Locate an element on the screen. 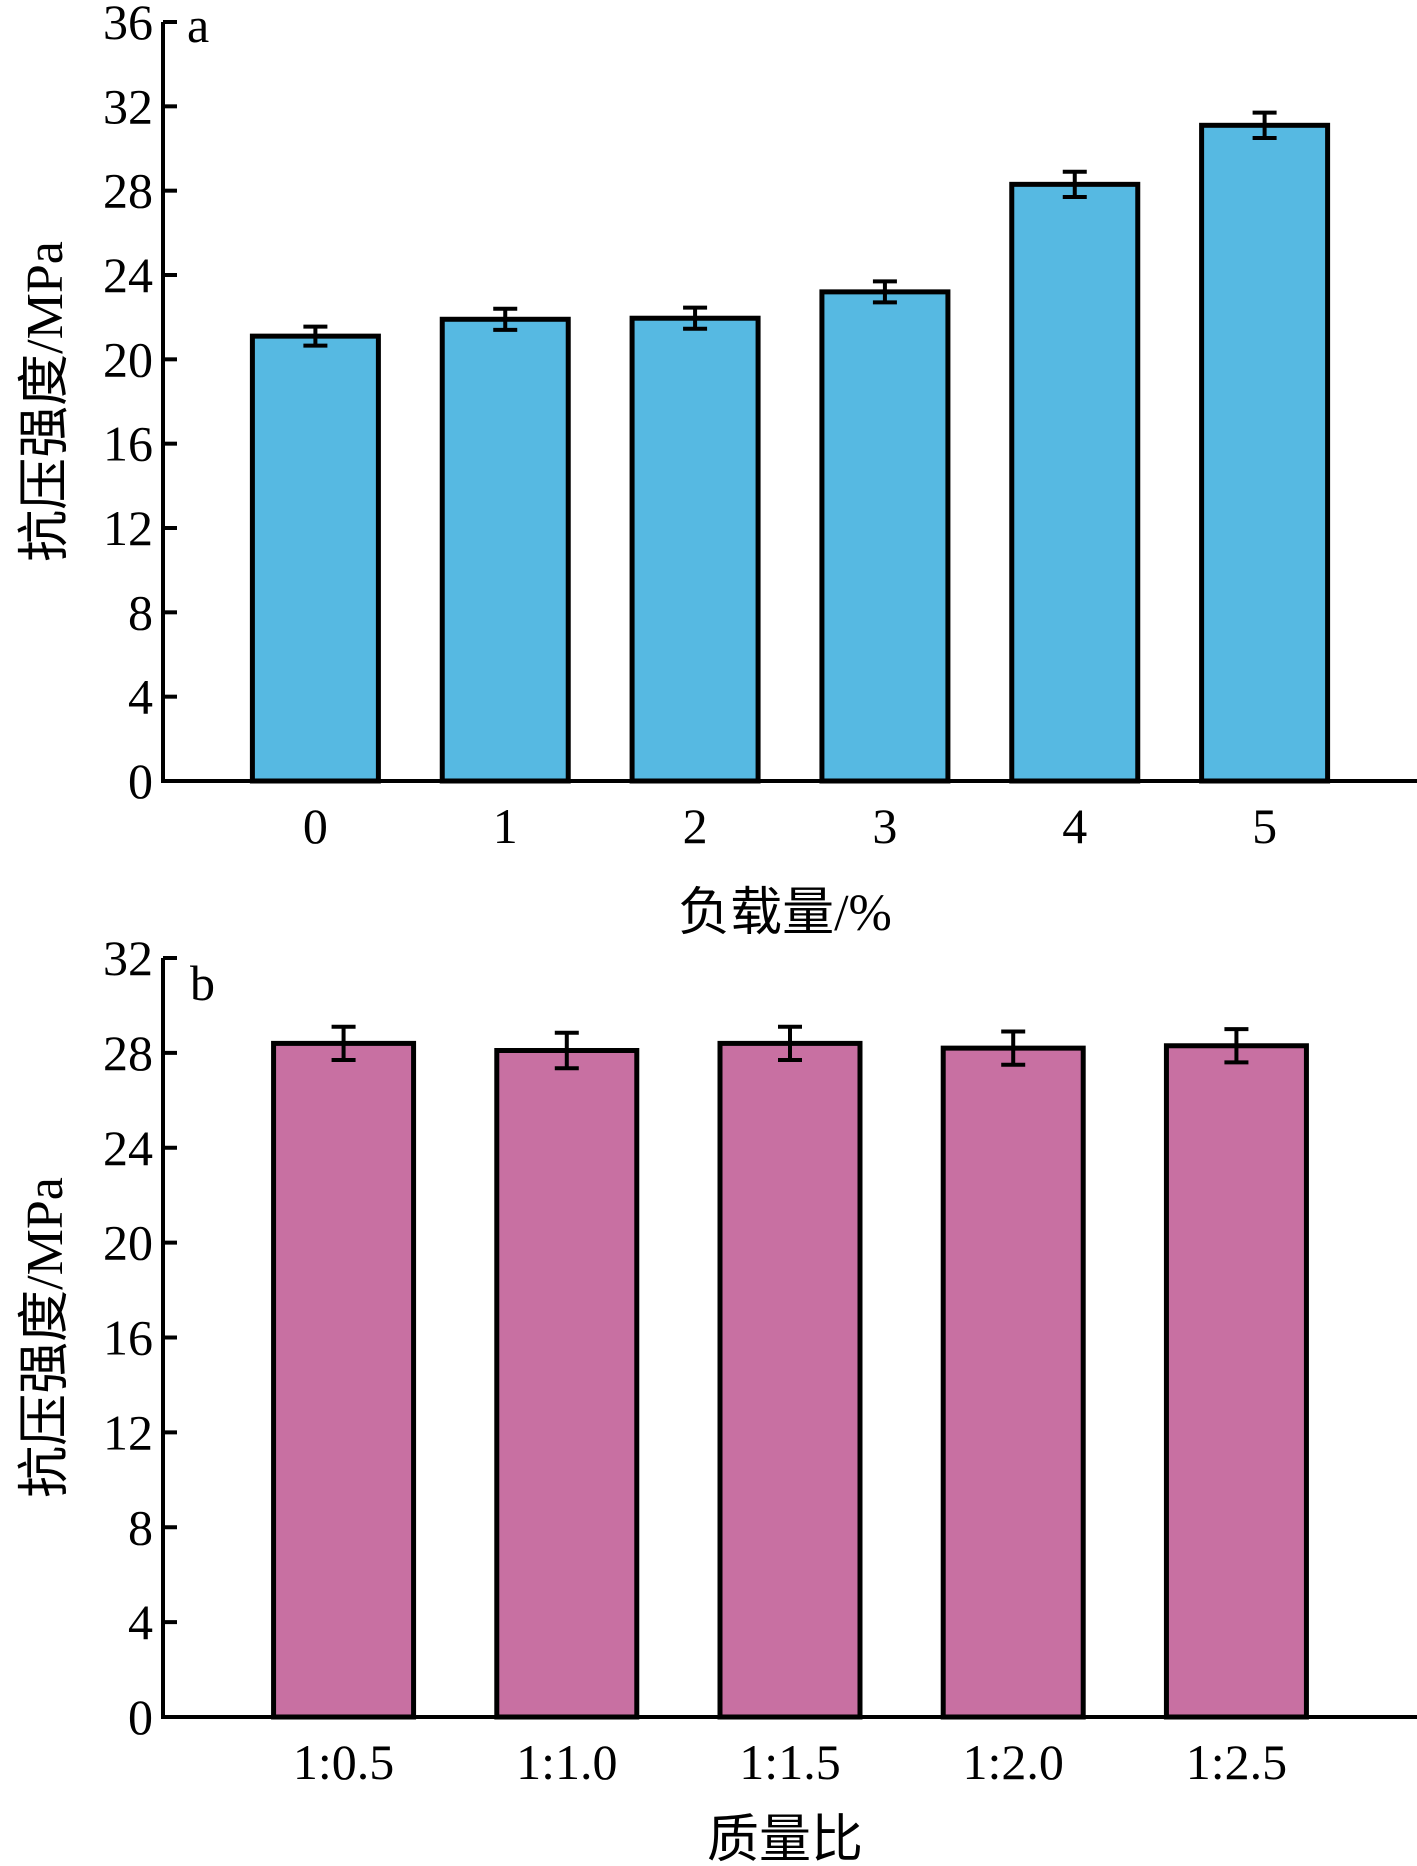 This screenshot has height=1866, width=1417. y-tick-label-b-24: 24 is located at coordinates (128, 1148).